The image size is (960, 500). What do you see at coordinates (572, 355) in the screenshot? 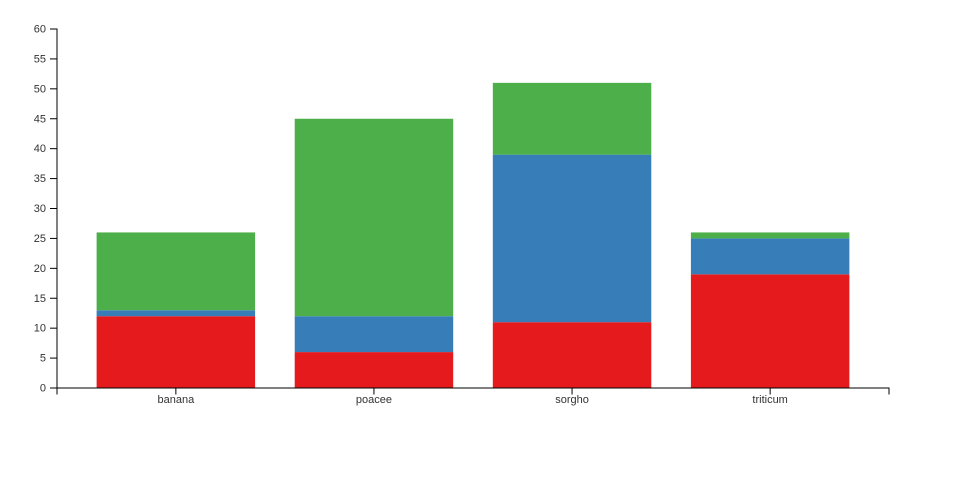
I see `bar-segment-sorgho-red` at bounding box center [572, 355].